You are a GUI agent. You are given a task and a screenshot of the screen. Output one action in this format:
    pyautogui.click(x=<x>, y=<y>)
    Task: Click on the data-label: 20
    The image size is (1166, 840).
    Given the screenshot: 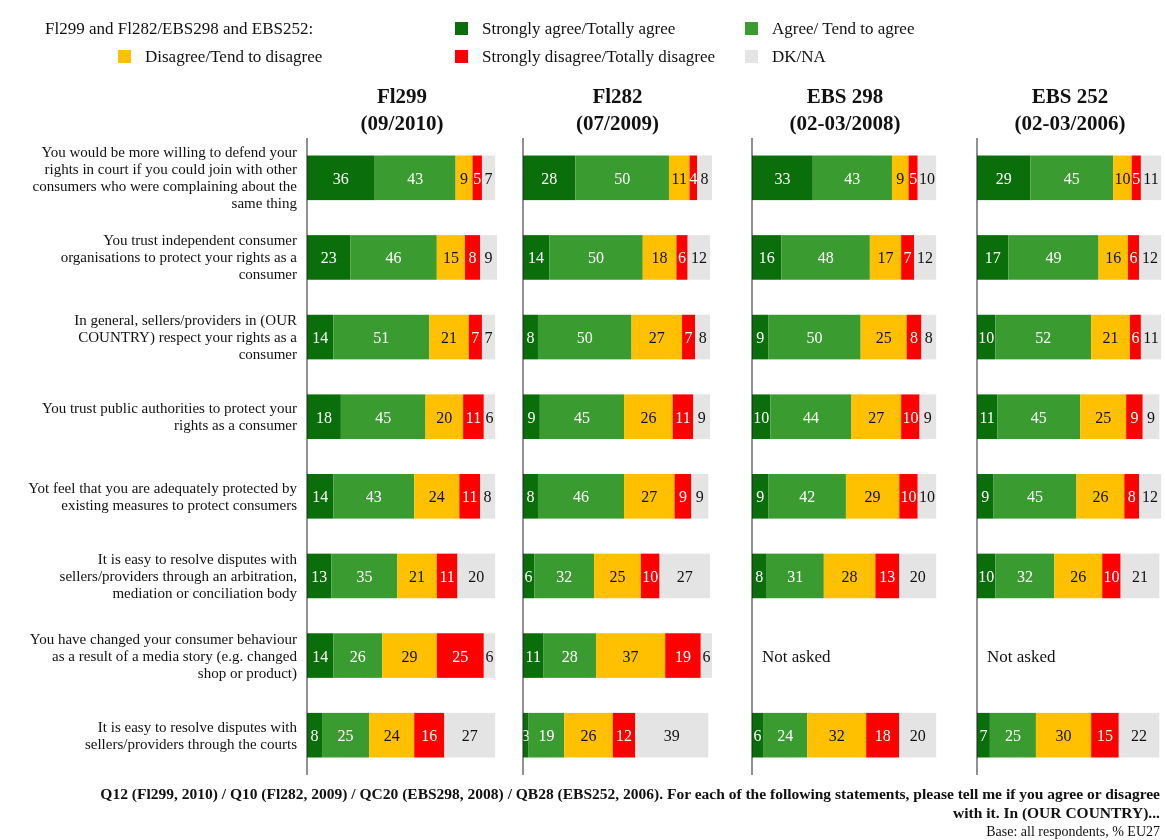 What is the action you would take?
    pyautogui.click(x=917, y=576)
    